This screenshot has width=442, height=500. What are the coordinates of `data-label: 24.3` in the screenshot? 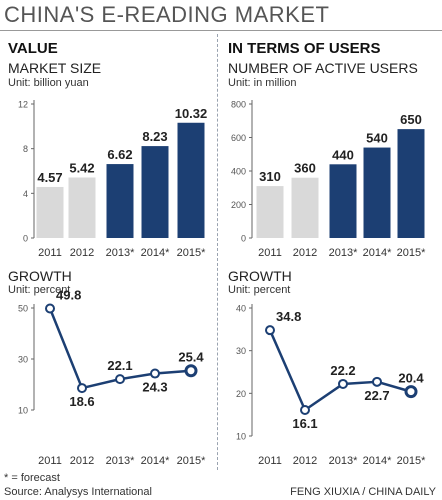 It's located at (154, 387).